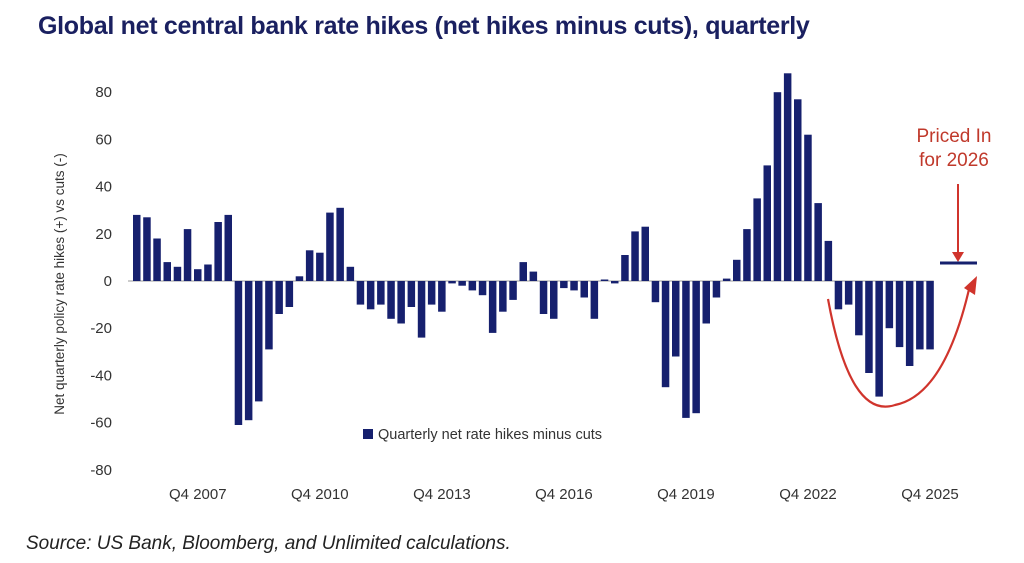  Describe the element at coordinates (930, 494) in the screenshot. I see `x-tick-label: Q4 2025` at that location.